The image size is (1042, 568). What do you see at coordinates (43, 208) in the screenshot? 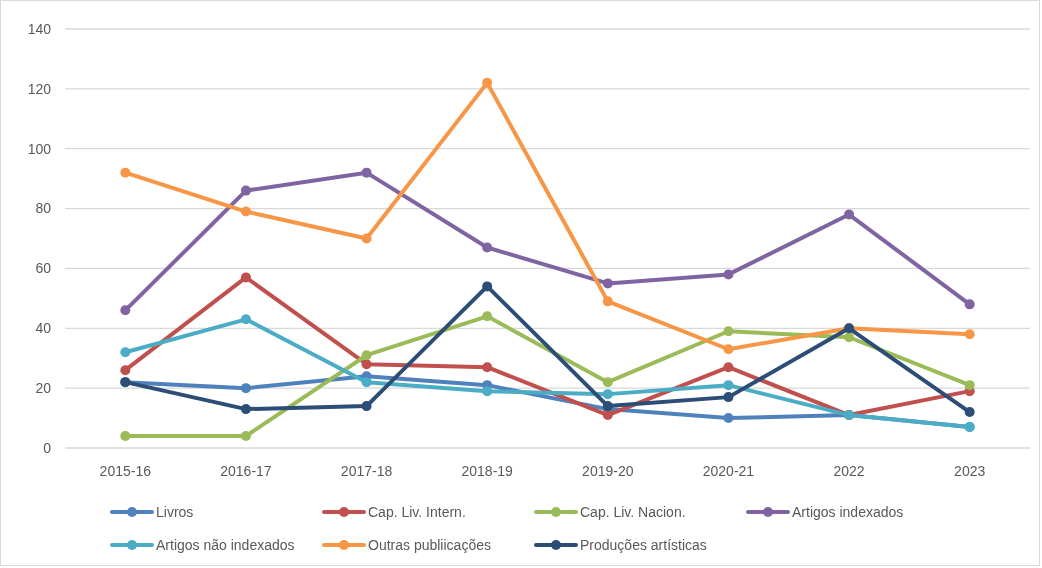
I see `y-tick-label: 80` at bounding box center [43, 208].